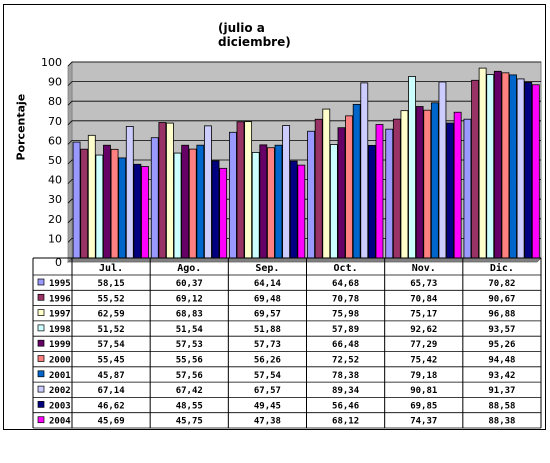 This screenshot has height=463, width=550. I want to click on data-table-value: 49,45, so click(267, 406).